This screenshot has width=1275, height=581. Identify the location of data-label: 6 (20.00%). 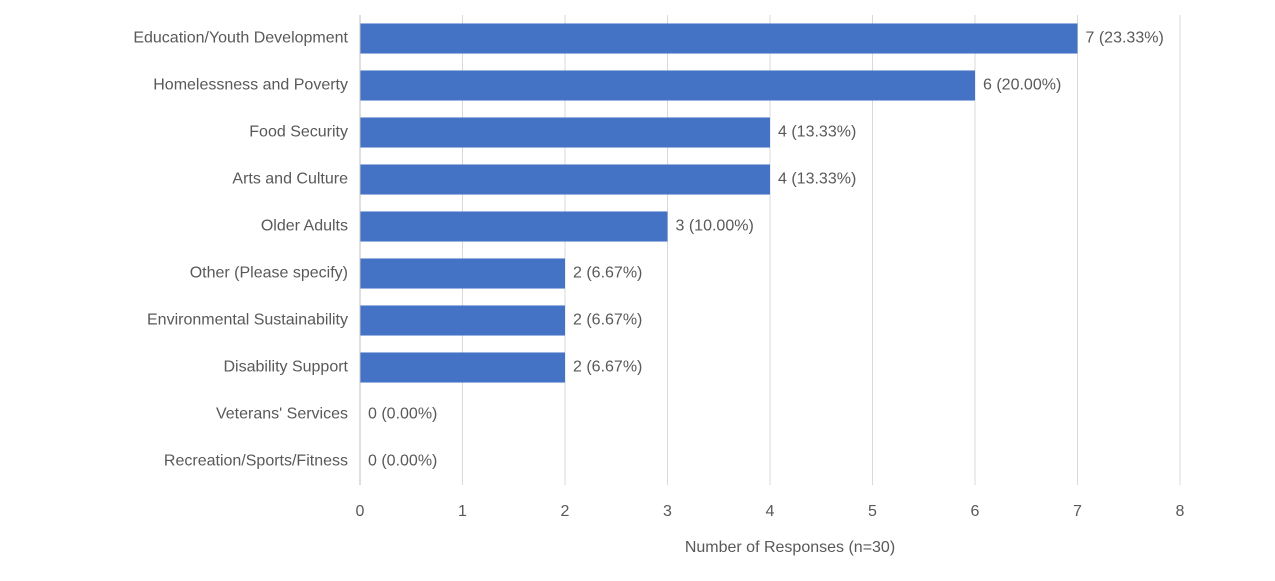
(1022, 85).